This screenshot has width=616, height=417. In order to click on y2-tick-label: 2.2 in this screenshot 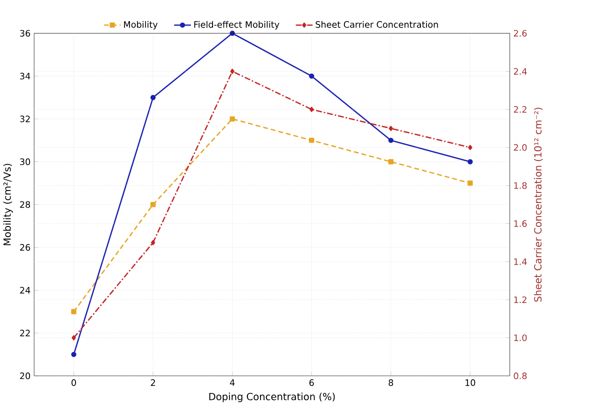, I will do `click(520, 109)`.